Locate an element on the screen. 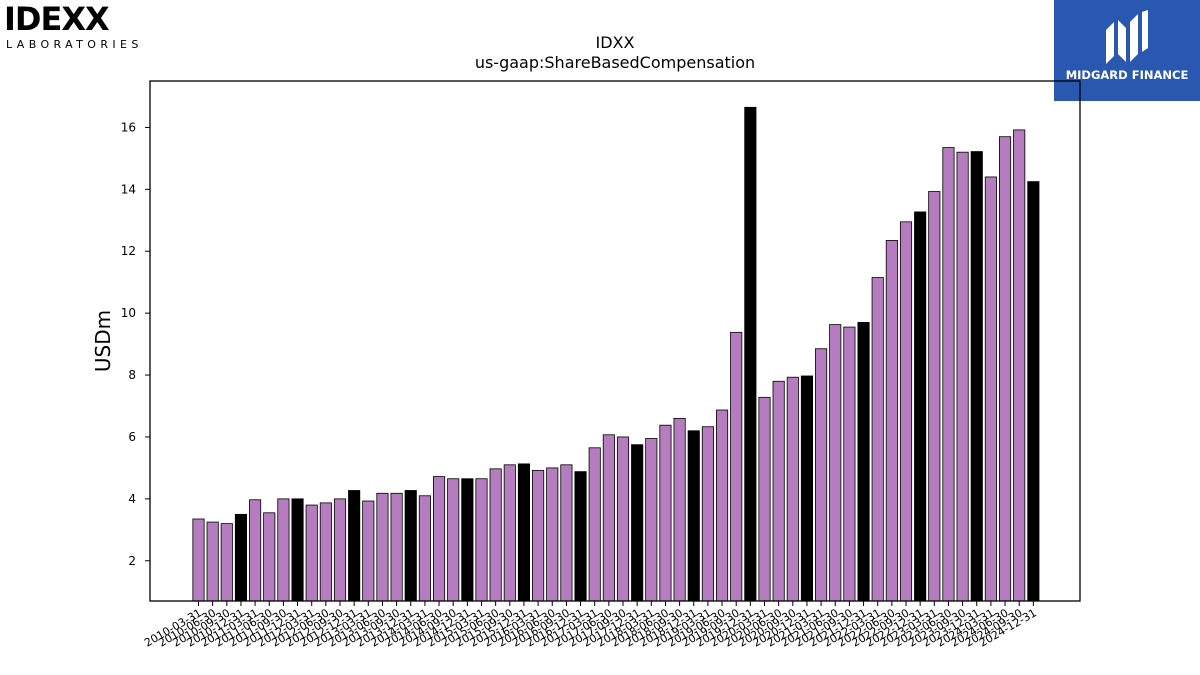 The height and width of the screenshot is (675, 1200). midgard-finance-logo: MIDGARD FINANCE is located at coordinates (1127, 50).